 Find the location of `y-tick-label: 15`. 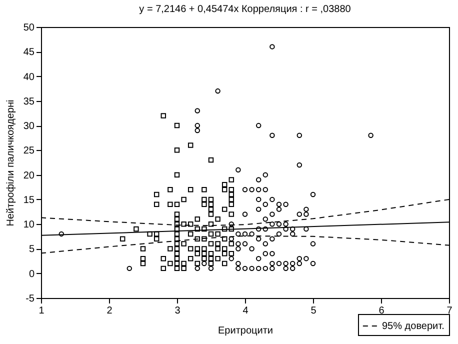

y-tick-label: 15 is located at coordinates (29, 200).